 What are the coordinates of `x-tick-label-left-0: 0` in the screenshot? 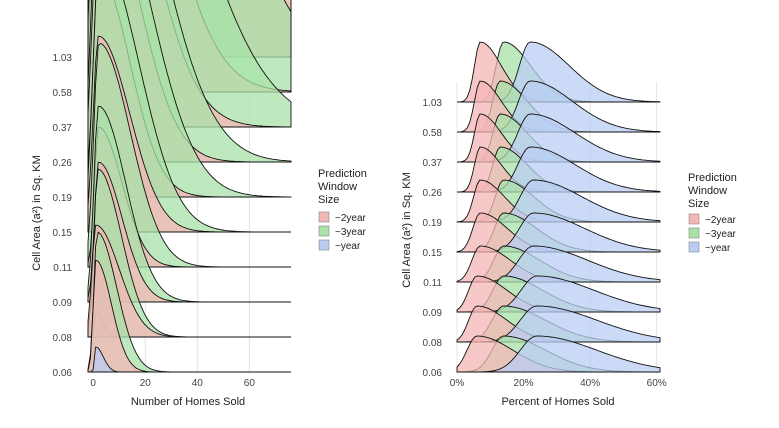 It's located at (93, 383).